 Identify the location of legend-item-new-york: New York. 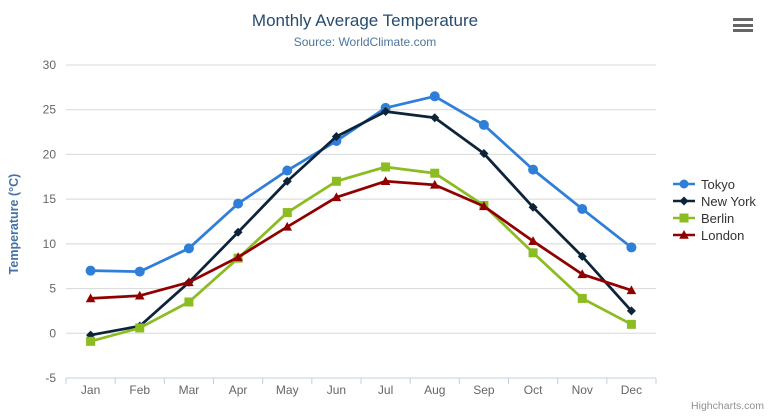
(714, 201).